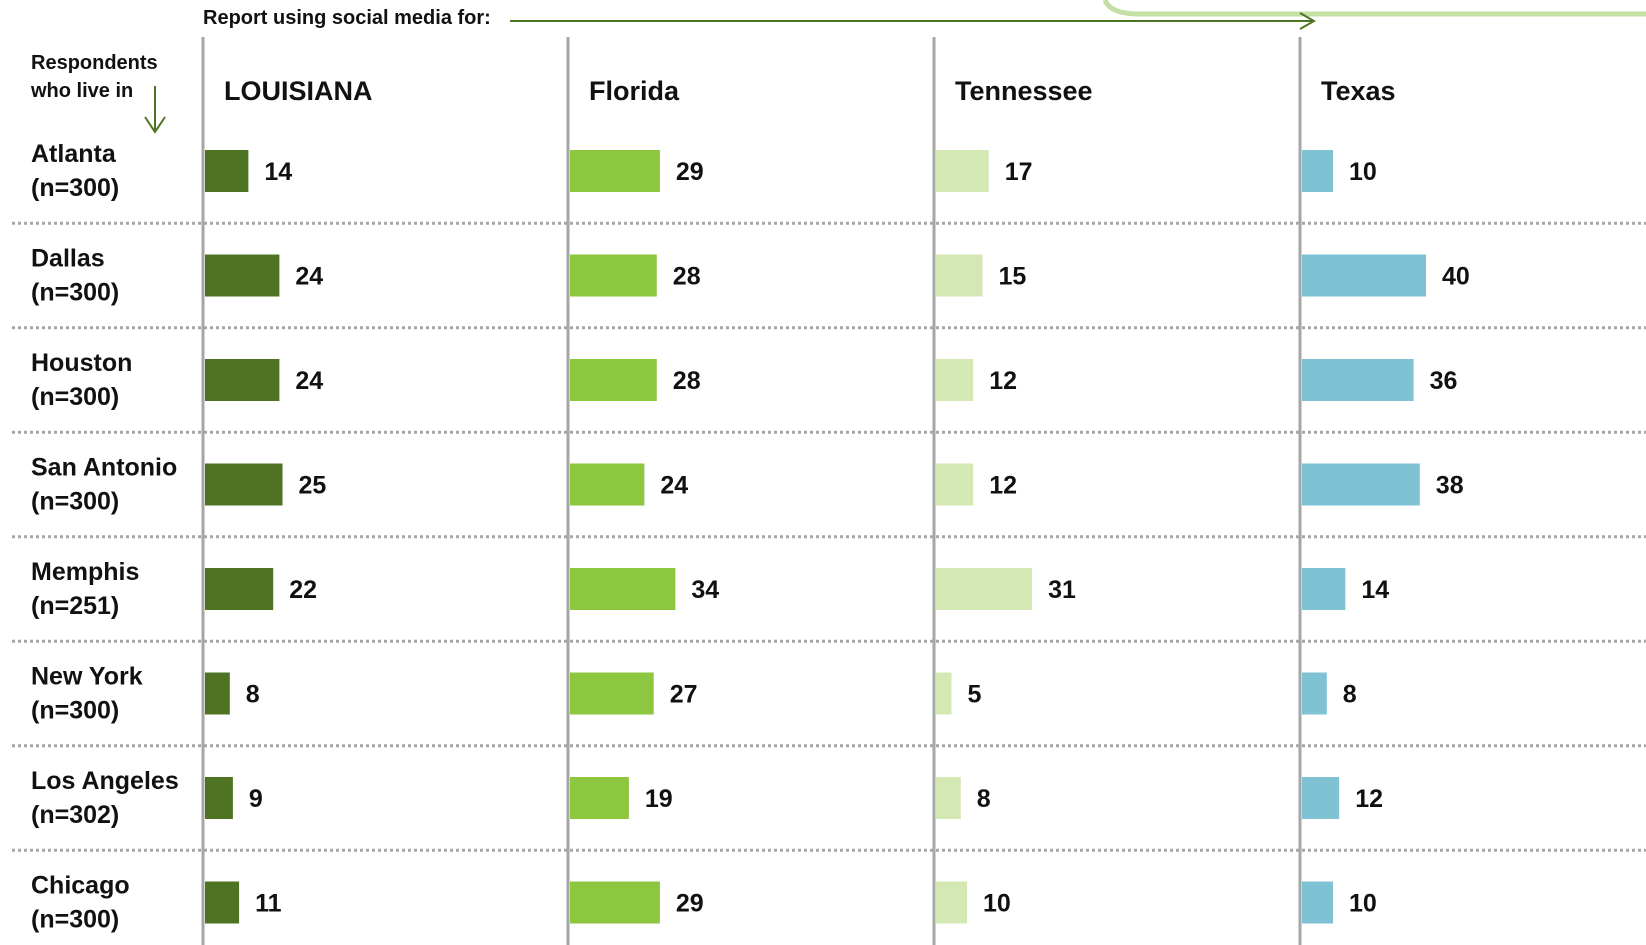 The image size is (1646, 945). What do you see at coordinates (1450, 486) in the screenshot?
I see `data-label-texas-san-antonio: 38` at bounding box center [1450, 486].